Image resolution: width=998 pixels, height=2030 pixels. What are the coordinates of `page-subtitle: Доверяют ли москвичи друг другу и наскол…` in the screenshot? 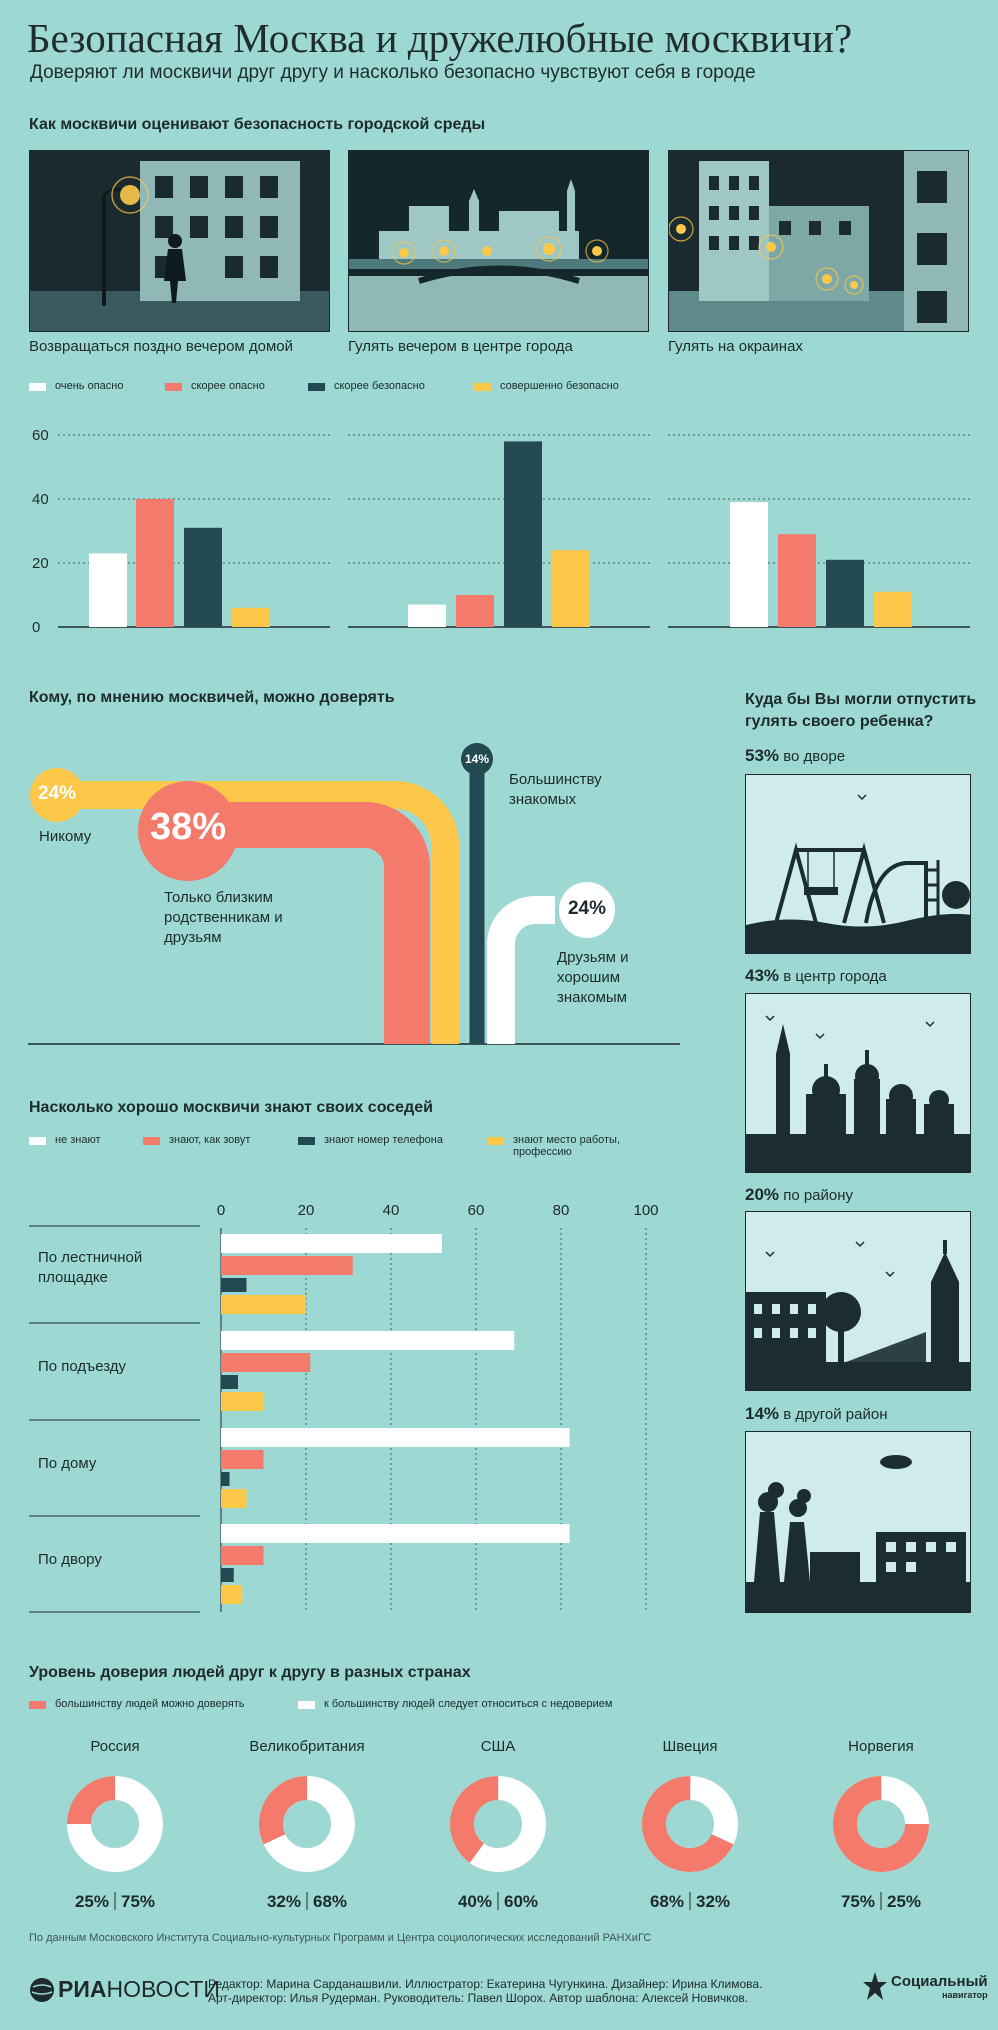 It's located at (393, 72).